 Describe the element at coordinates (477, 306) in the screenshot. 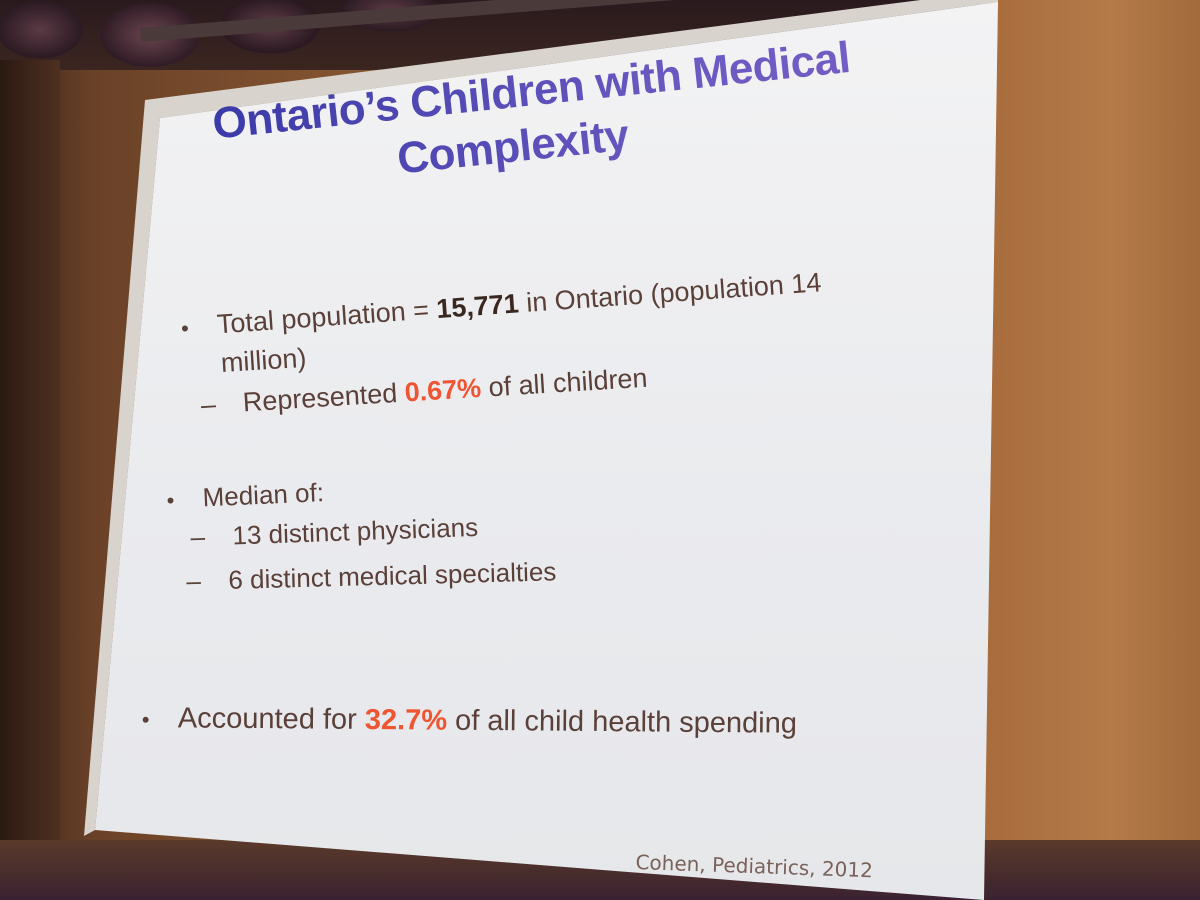

I see `population-value: 15,771` at that location.